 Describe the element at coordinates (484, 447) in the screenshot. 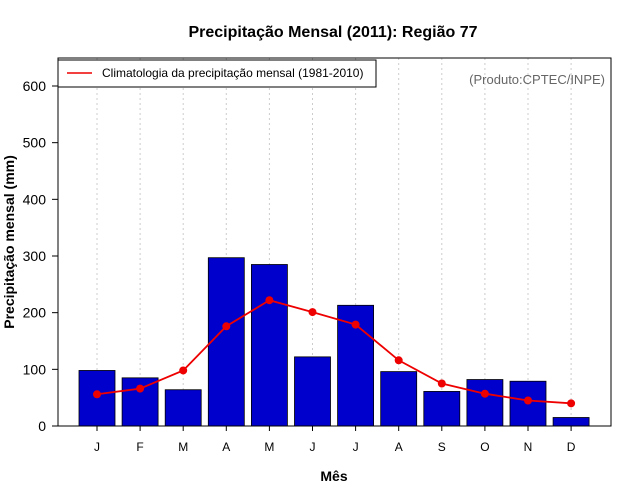

I see `x-tick-label: O` at that location.